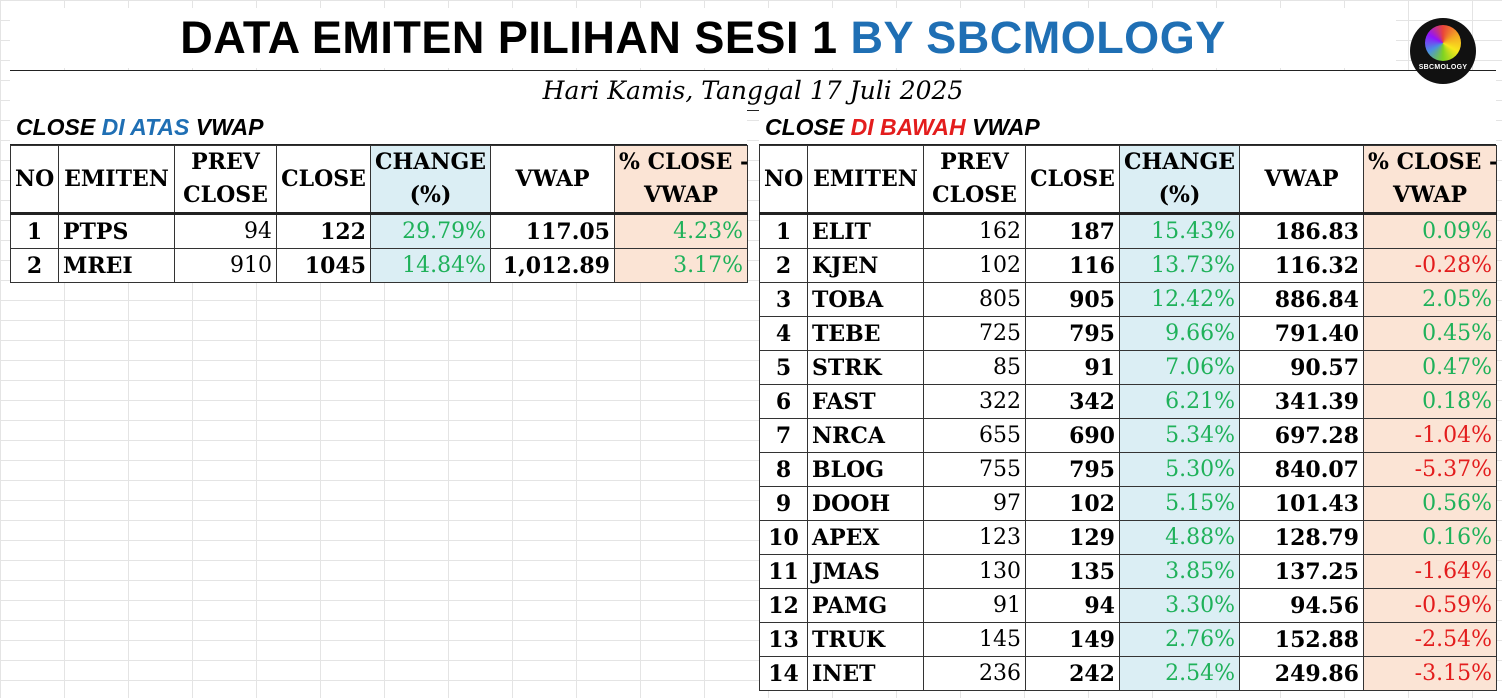 The image size is (1502, 698). Describe the element at coordinates (1301, 537) in the screenshot. I see `row-vwap: 128.79` at that location.